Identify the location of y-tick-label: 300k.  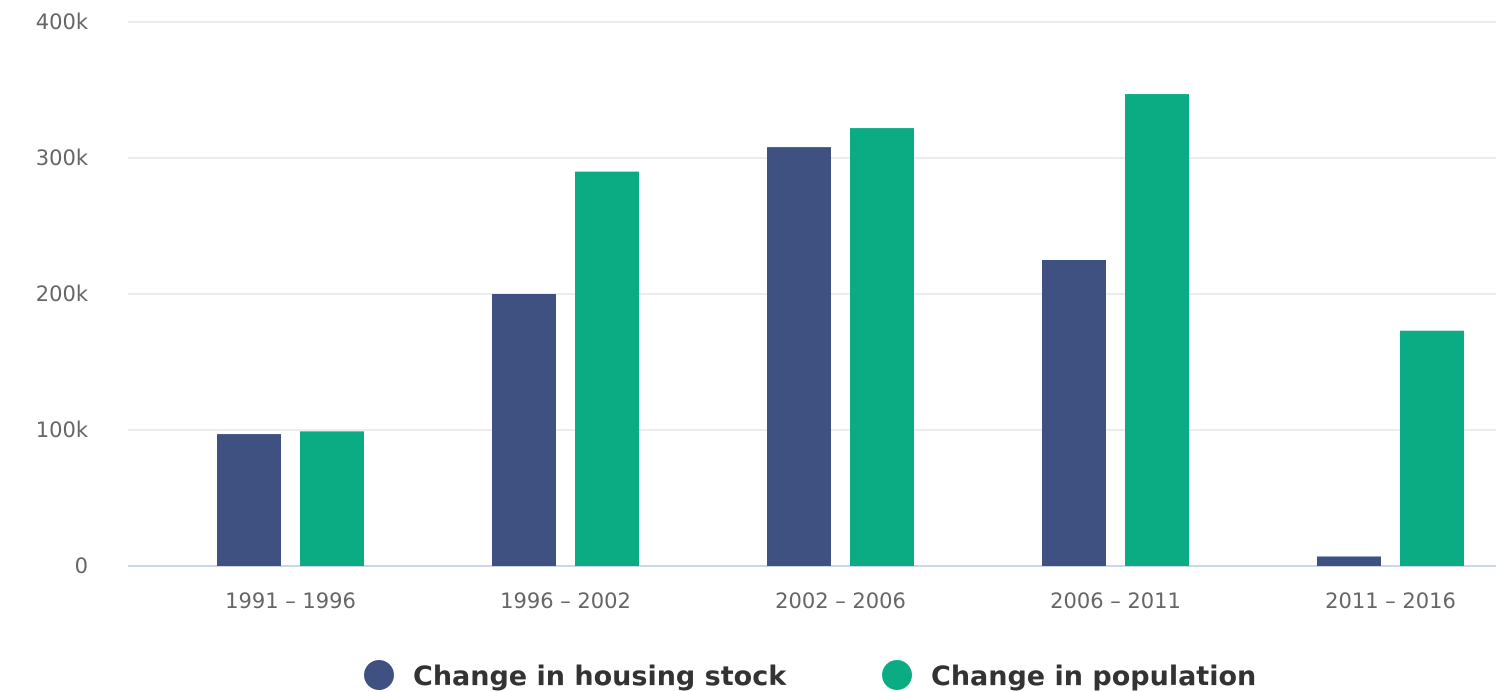
(62, 158).